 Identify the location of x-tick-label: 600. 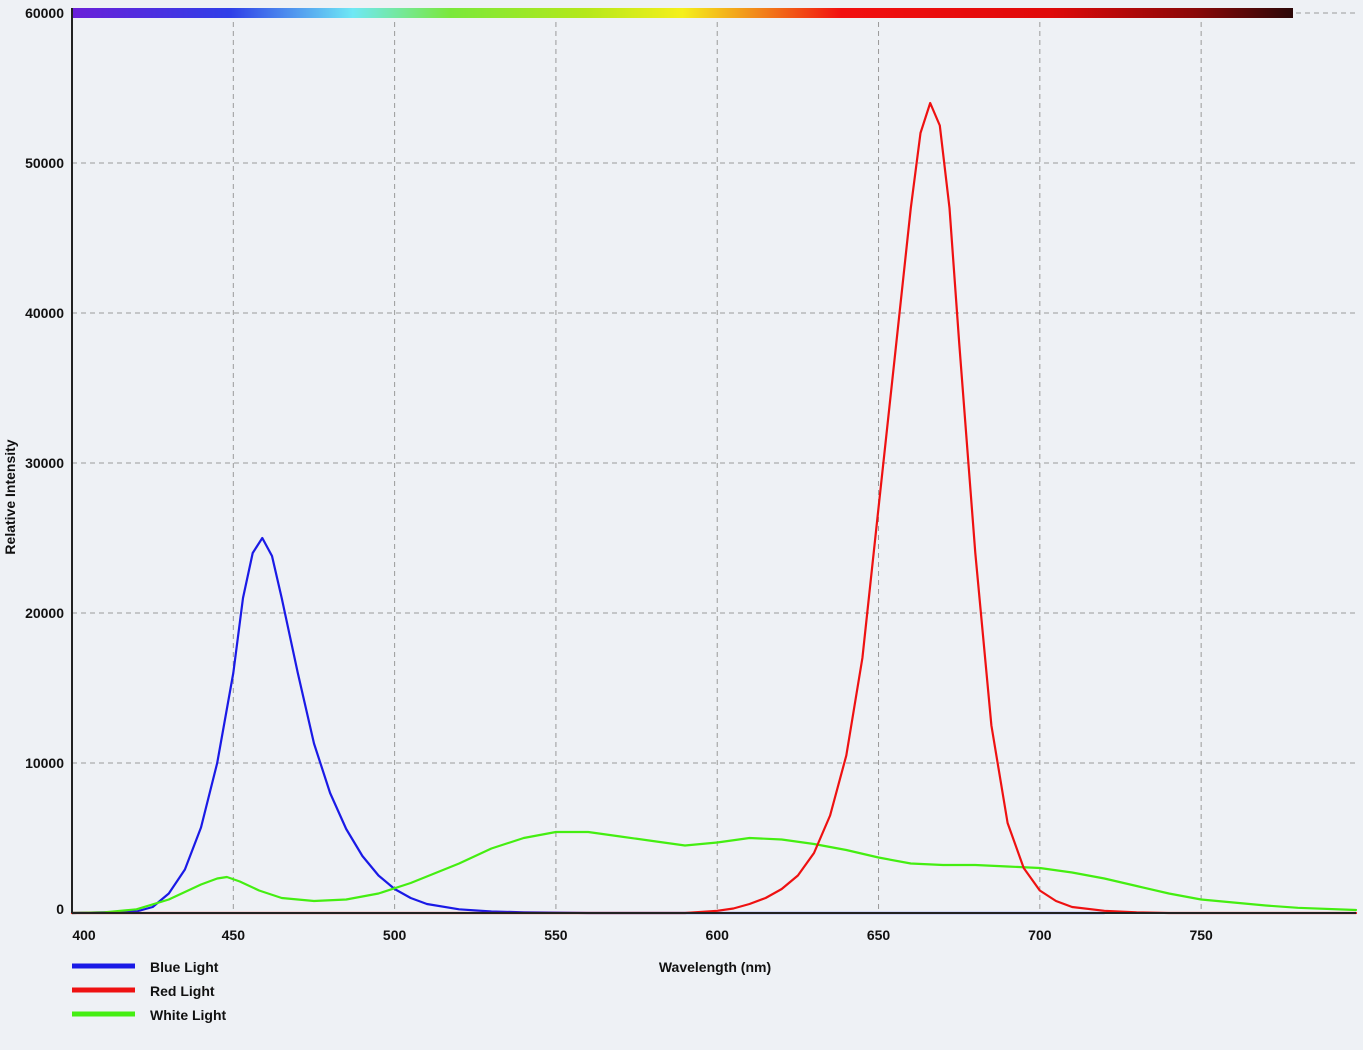
(718, 935).